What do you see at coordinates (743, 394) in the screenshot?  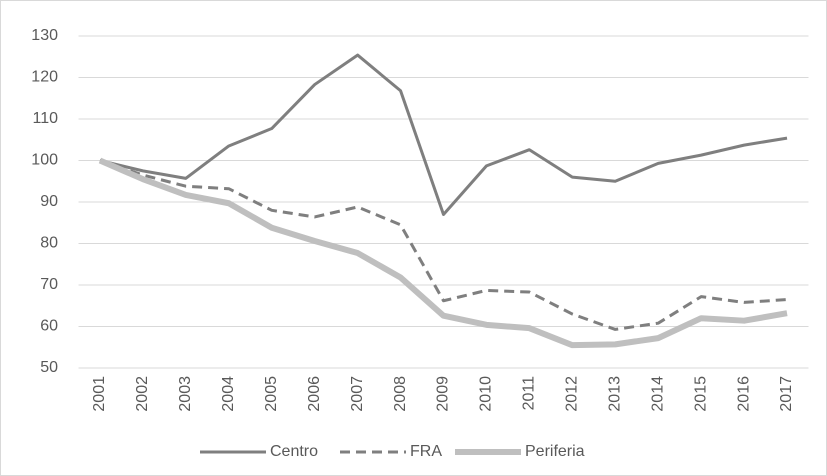 I see `x-tick-label: 2016` at bounding box center [743, 394].